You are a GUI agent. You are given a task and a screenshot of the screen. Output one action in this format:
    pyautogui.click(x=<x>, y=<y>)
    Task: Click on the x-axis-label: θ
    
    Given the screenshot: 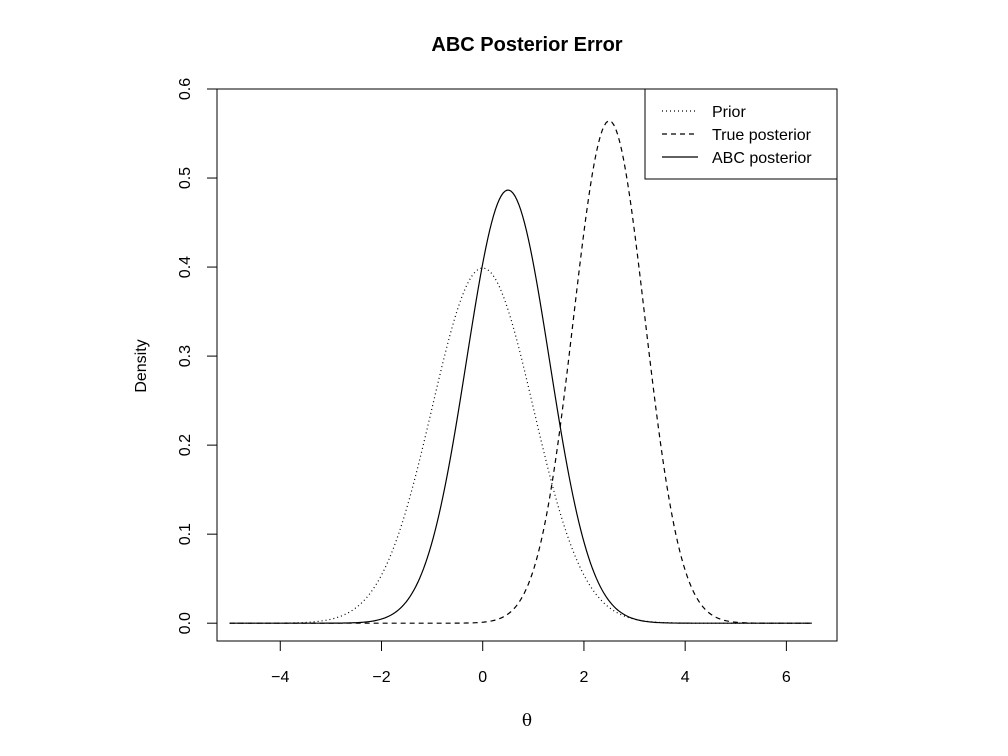 What is the action you would take?
    pyautogui.click(x=527, y=721)
    